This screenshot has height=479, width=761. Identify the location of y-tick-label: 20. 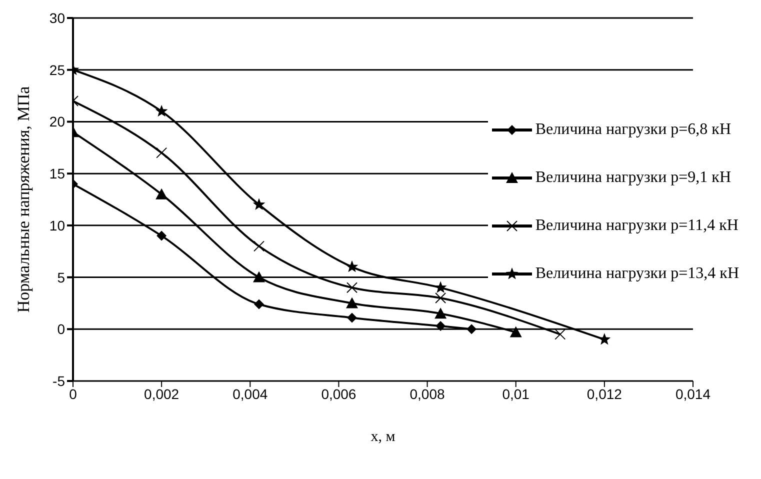
(57, 122).